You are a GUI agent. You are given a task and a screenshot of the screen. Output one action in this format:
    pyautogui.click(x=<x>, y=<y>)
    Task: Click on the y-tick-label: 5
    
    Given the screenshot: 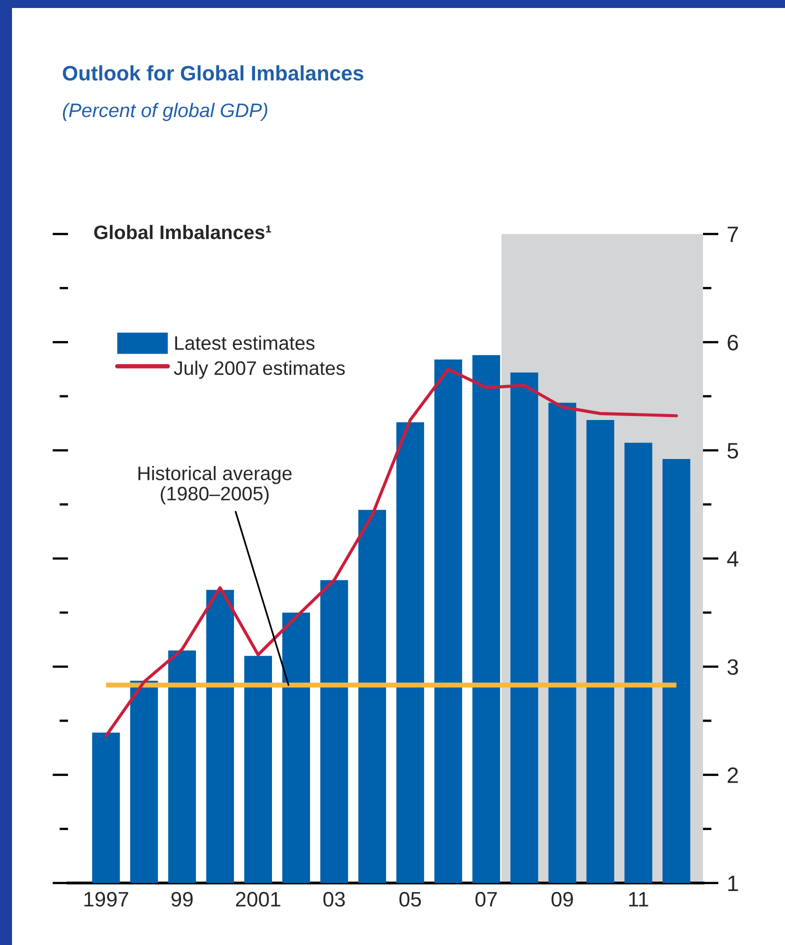 What is the action you would take?
    pyautogui.click(x=733, y=451)
    